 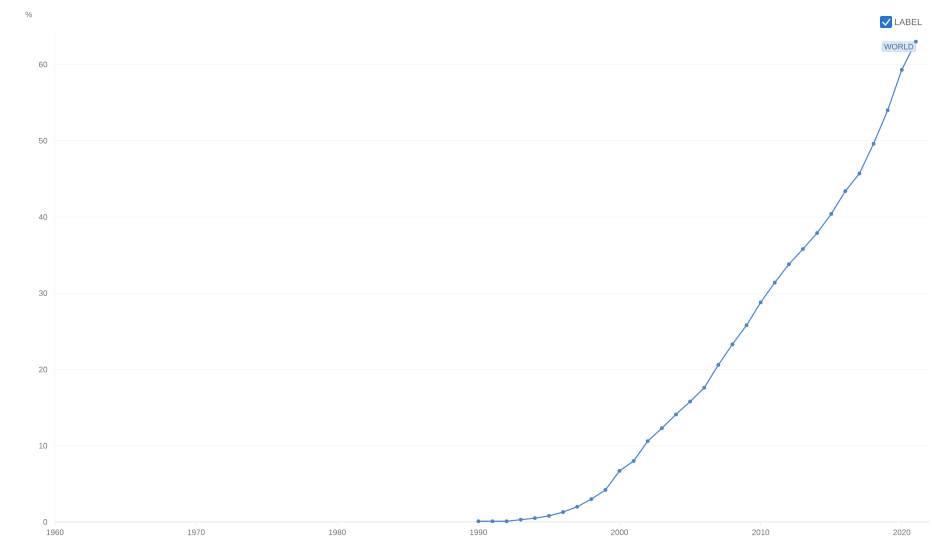 I want to click on text: LABEL, so click(x=908, y=22).